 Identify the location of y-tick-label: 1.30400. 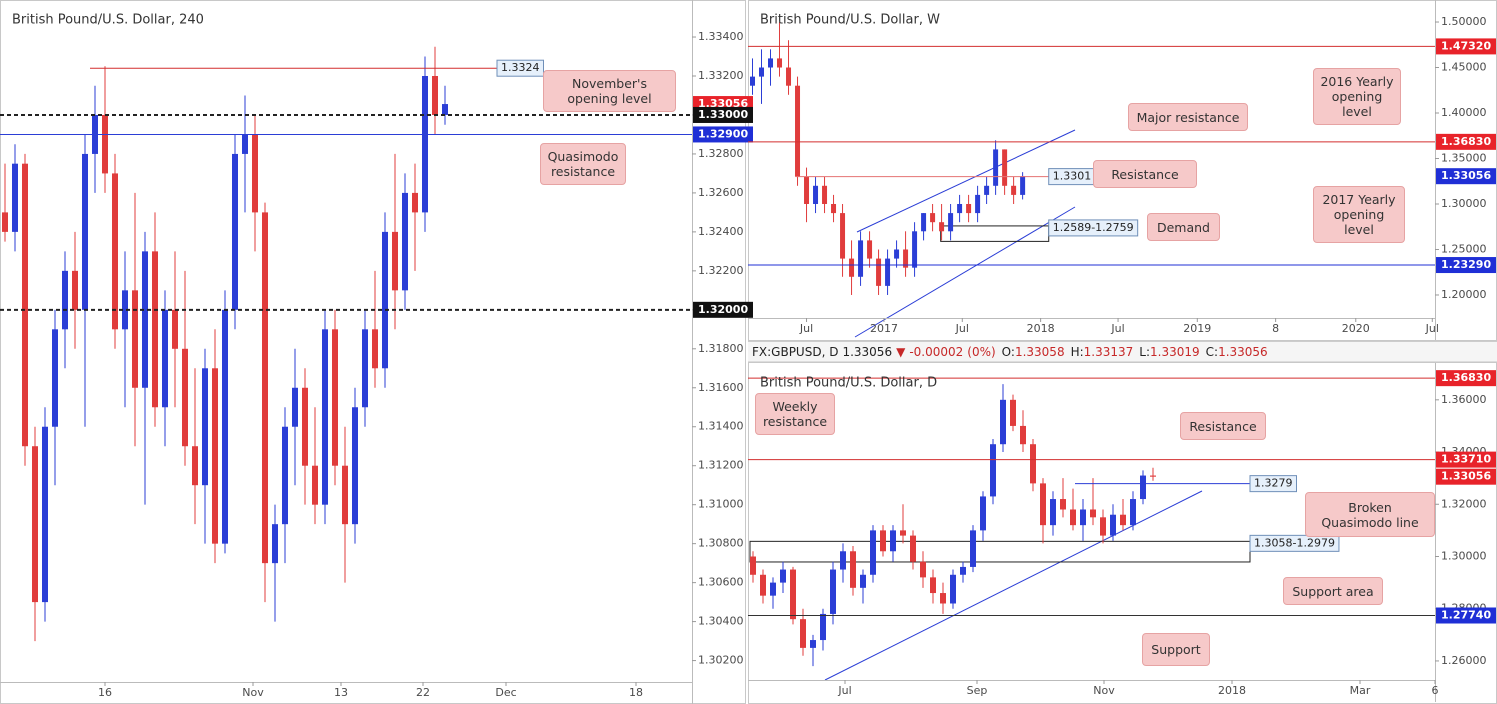
(721, 621).